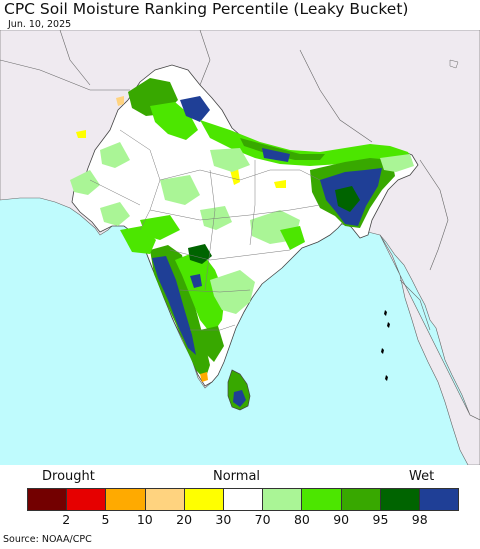  I want to click on legend: Drought Normal Wet 2 5 10 20 30 70 80 90 95 98, so click(240, 499).